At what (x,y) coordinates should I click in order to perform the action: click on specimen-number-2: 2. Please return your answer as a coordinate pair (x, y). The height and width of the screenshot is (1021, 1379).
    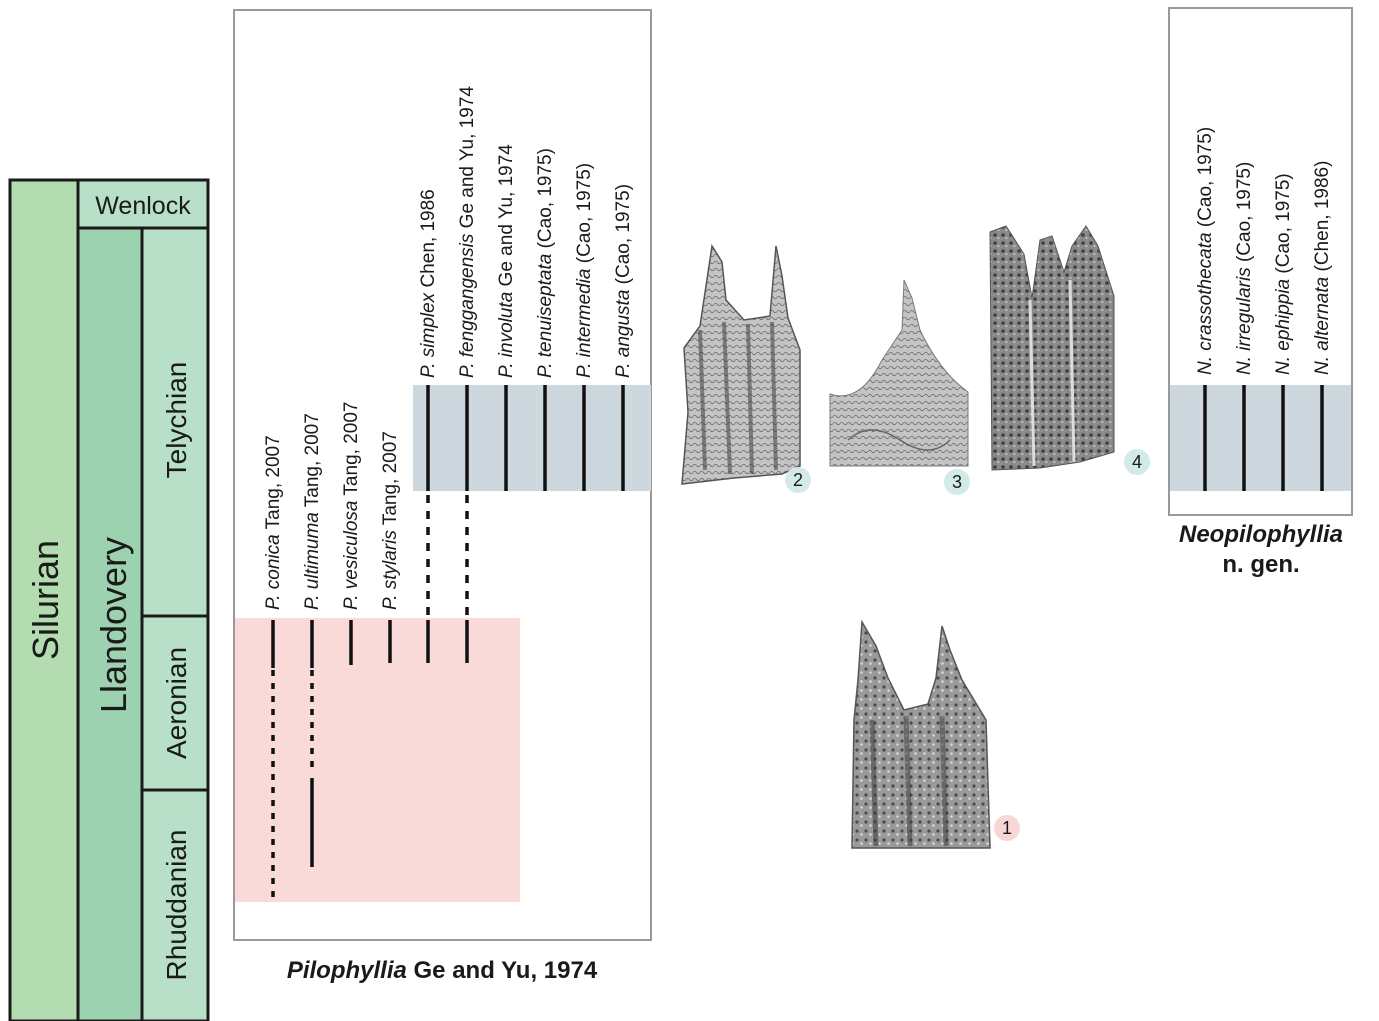
    Looking at the image, I should click on (798, 480).